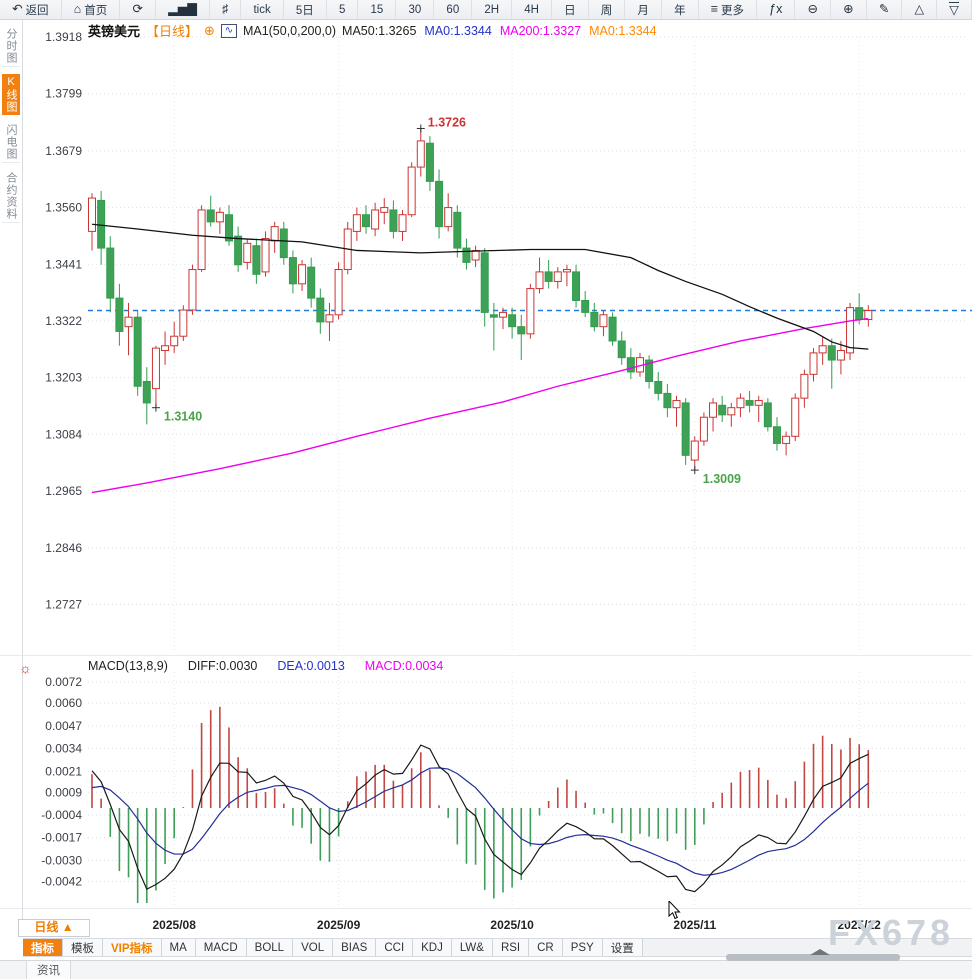 The width and height of the screenshot is (972, 979). I want to click on price-axis-label: 1.3441, so click(63, 264).